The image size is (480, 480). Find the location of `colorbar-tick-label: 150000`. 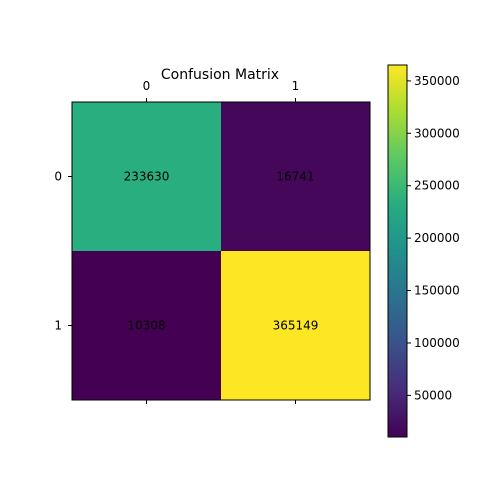

colorbar-tick-label: 150000 is located at coordinates (437, 291).